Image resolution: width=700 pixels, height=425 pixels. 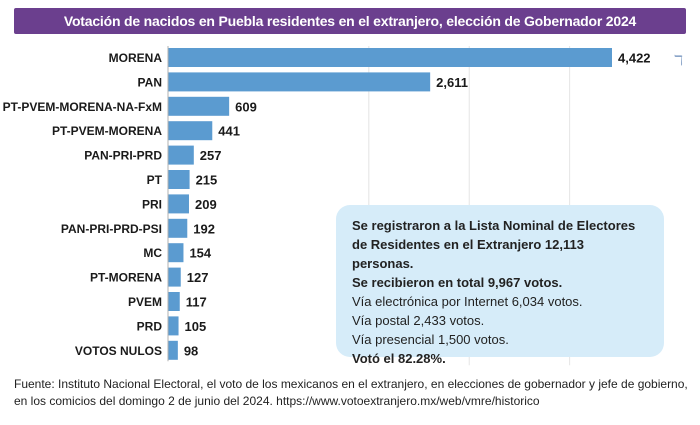 I want to click on category-label-pt-pvem-morena: PT-PVEM-MORENA, so click(x=107, y=131).